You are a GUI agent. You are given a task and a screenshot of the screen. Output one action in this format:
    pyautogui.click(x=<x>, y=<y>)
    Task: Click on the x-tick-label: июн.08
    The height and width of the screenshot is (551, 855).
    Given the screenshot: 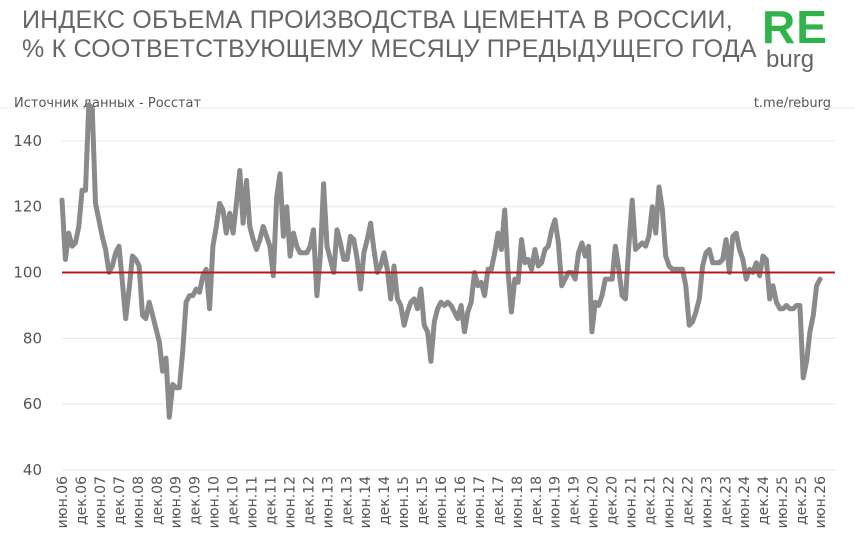 What is the action you would take?
    pyautogui.click(x=139, y=502)
    